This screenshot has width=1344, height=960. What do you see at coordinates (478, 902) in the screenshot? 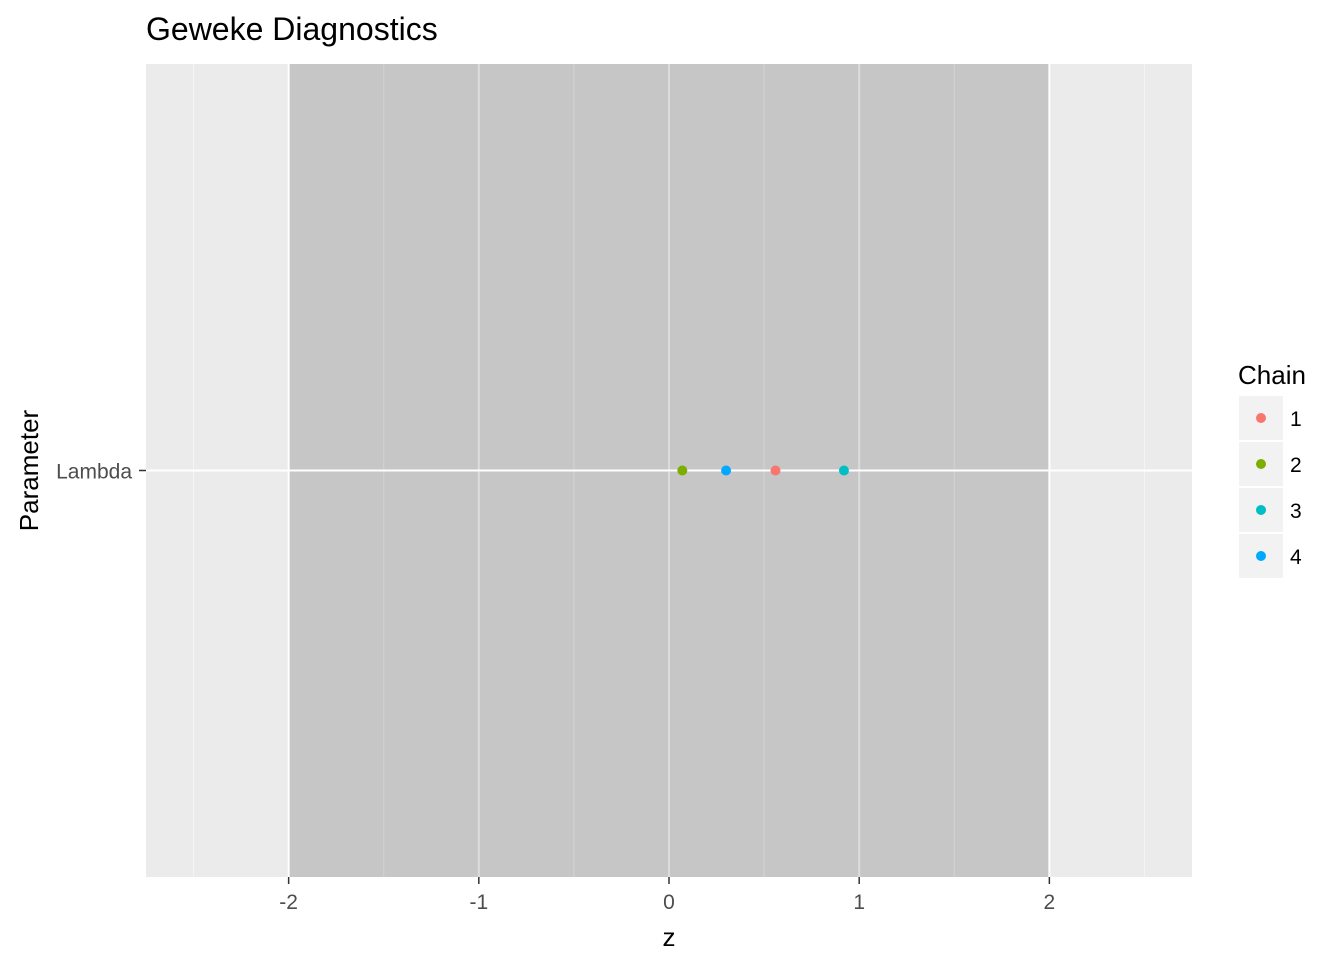
I see `x-tick-label: -1` at bounding box center [478, 902].